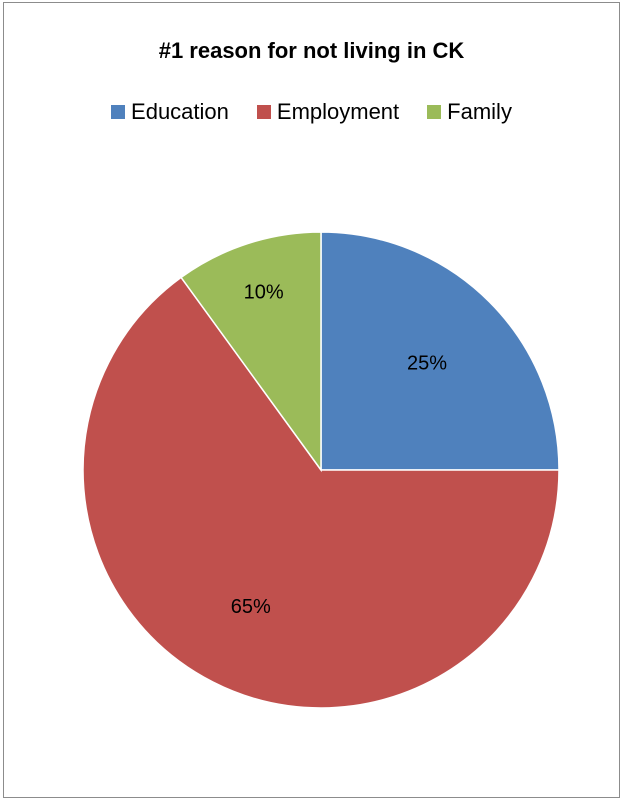  I want to click on legend-label-family: Family, so click(479, 111).